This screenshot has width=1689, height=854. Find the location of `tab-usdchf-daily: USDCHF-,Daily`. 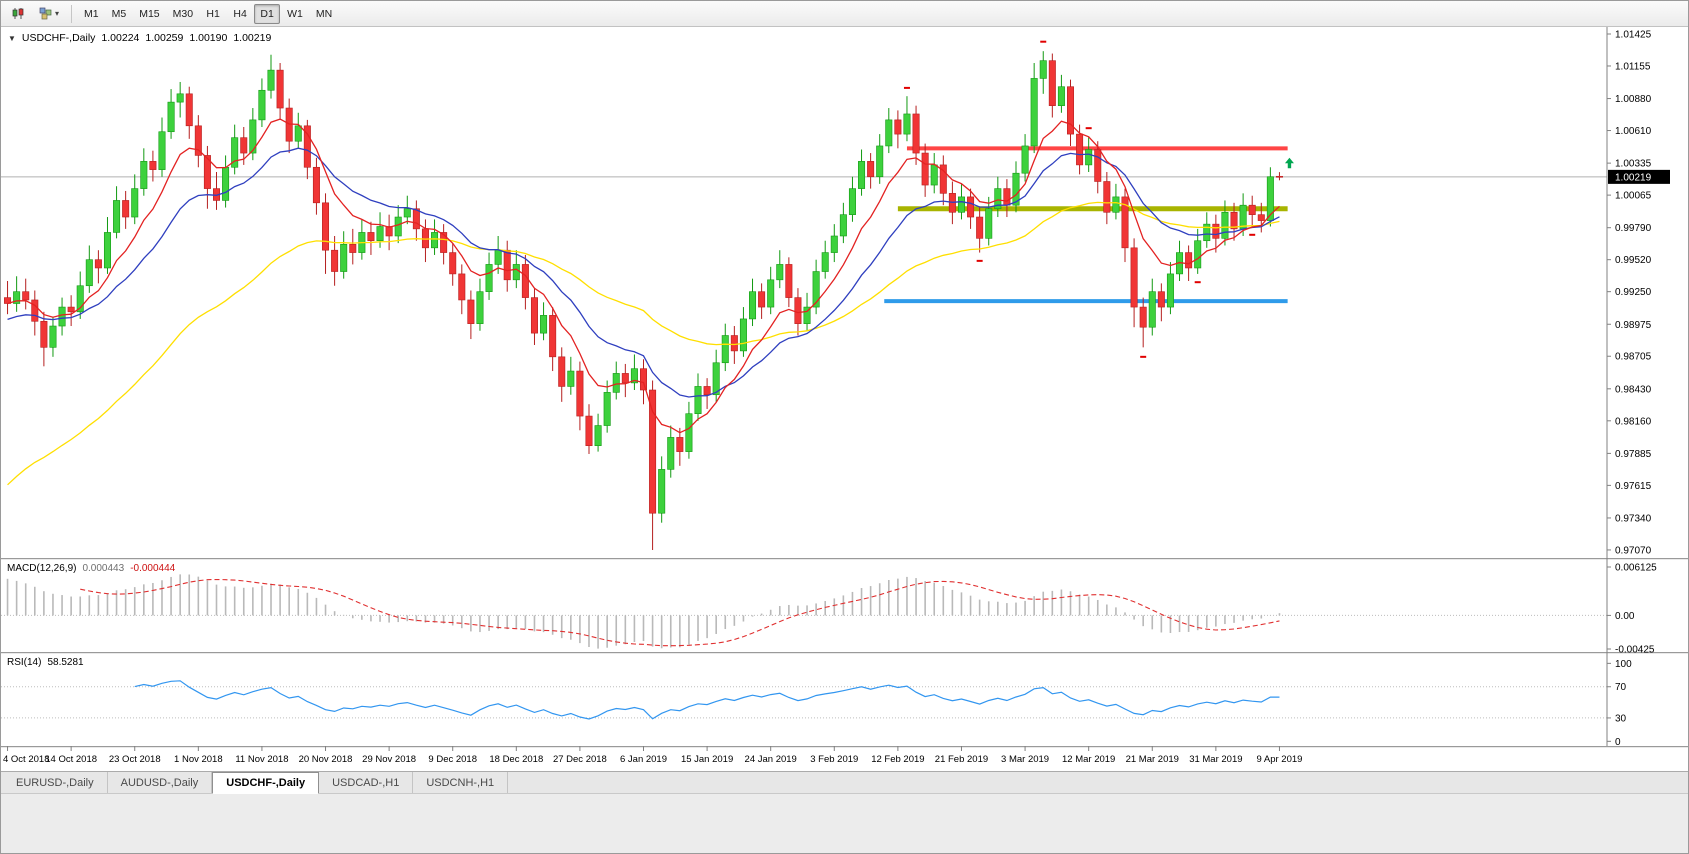

tab-usdchf-daily: USDCHF-,Daily is located at coordinates (266, 783).